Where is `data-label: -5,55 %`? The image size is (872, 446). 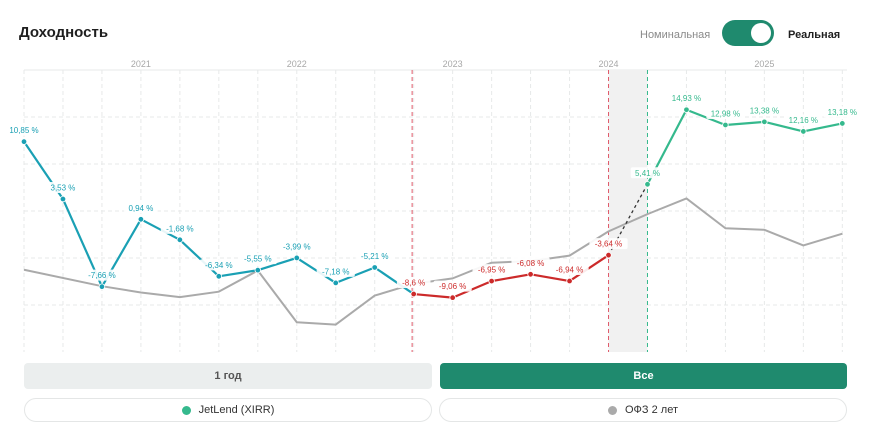
data-label: -5,55 % is located at coordinates (258, 259).